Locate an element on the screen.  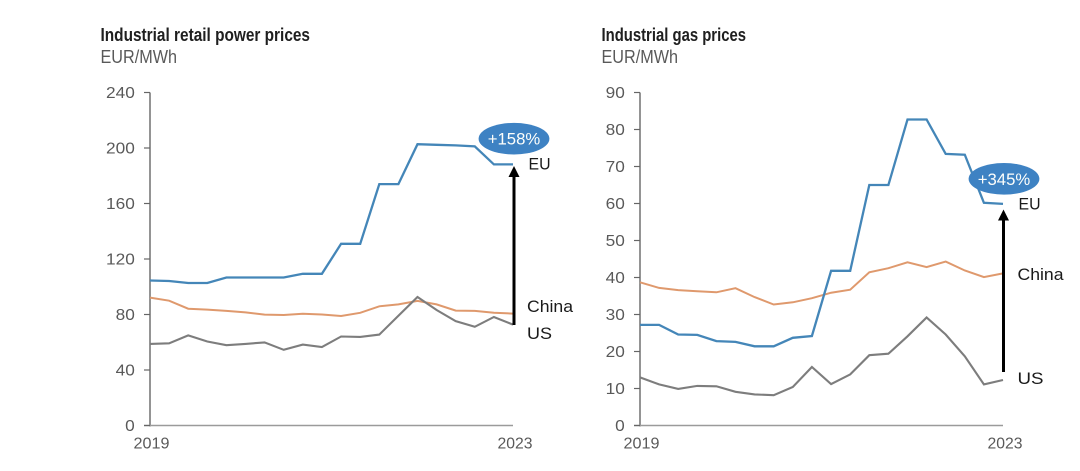
svg-text: +345% is located at coordinates (1004, 180).